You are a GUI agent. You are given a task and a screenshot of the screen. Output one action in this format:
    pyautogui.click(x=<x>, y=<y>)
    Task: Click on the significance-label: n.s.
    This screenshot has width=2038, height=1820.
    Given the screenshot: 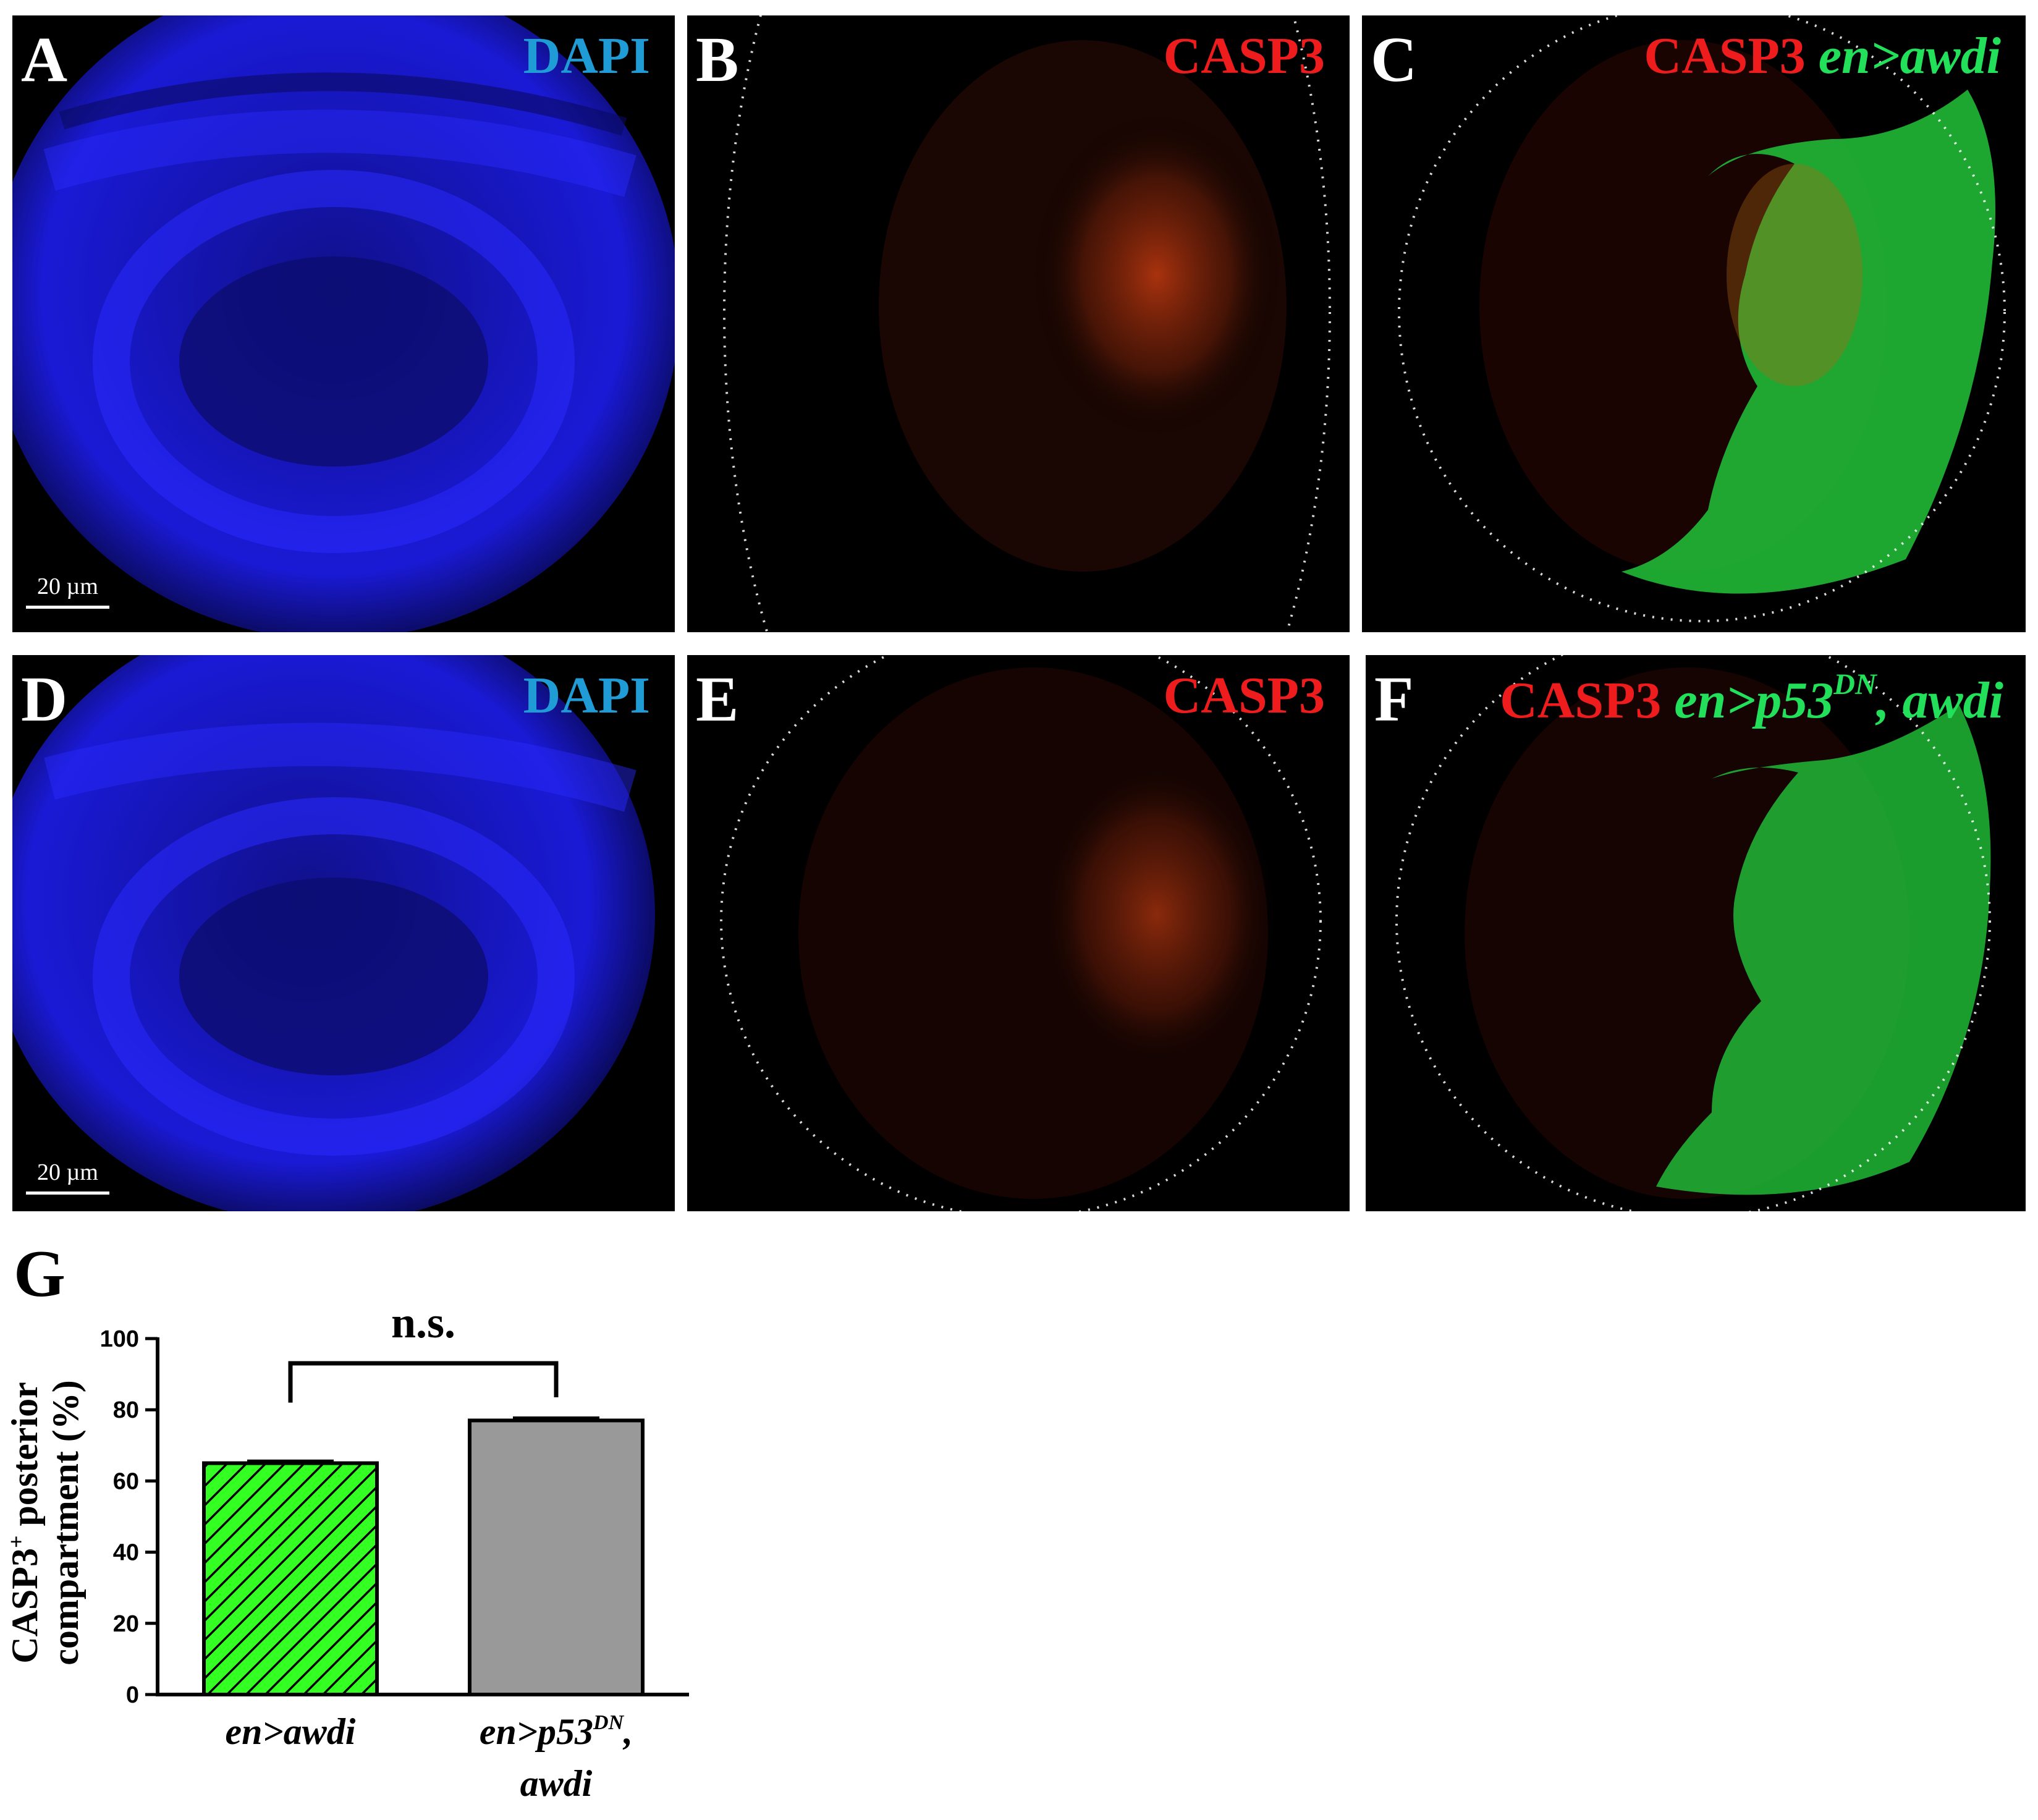 What is the action you would take?
    pyautogui.click(x=423, y=1322)
    